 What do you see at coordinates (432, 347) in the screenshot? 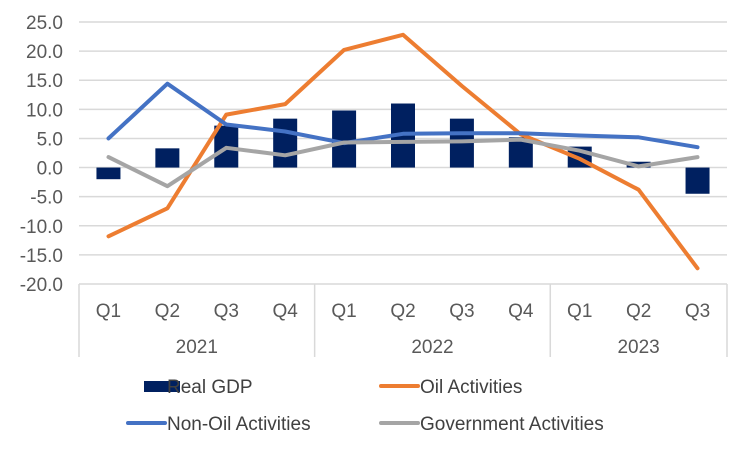
I see `x-group-label: 2022` at bounding box center [432, 347].